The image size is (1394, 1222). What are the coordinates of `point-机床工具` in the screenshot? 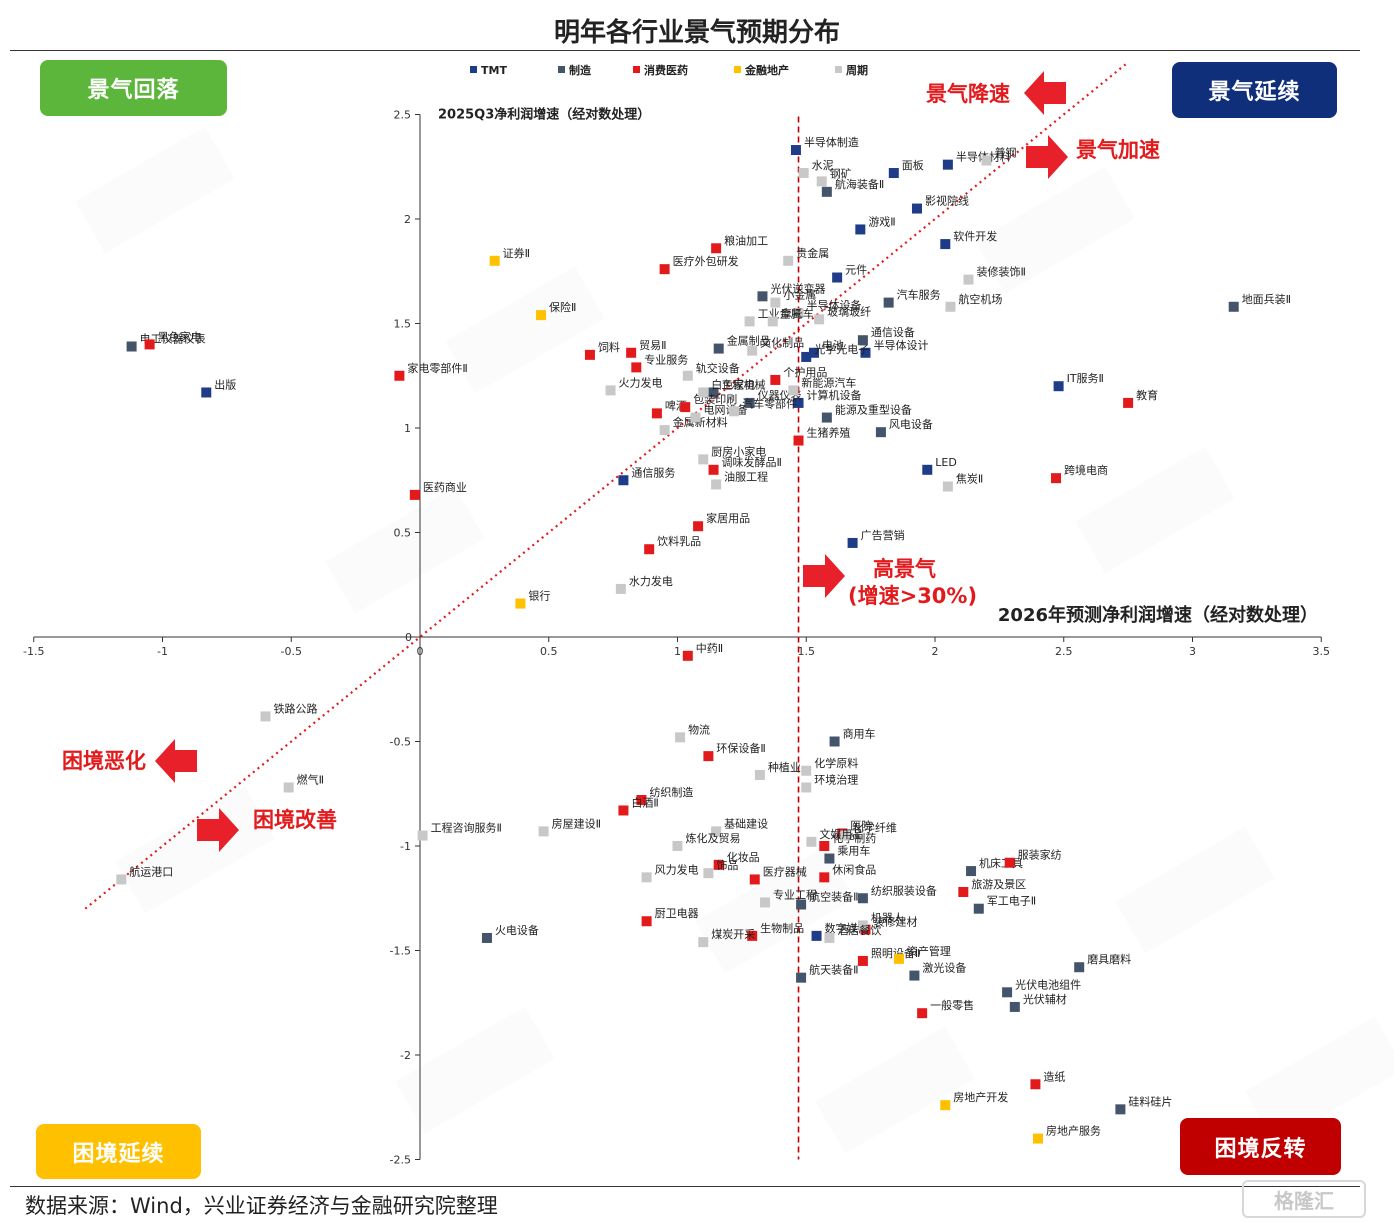 It's located at (971, 871).